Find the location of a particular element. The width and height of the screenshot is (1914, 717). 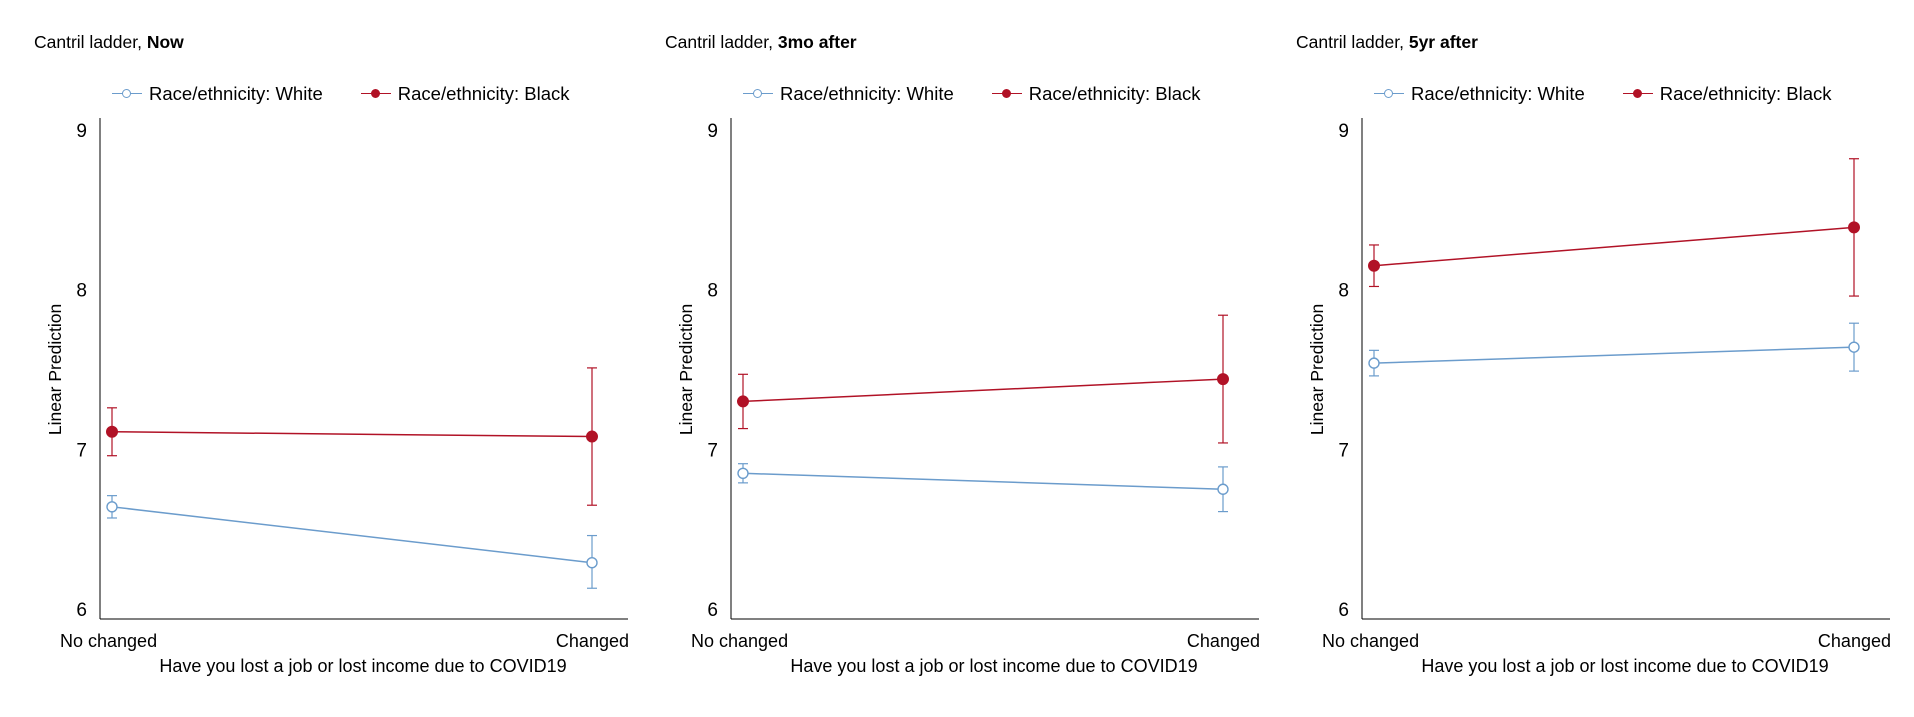

chart-title: Cantril ladder, 3mo after is located at coordinates (761, 42).